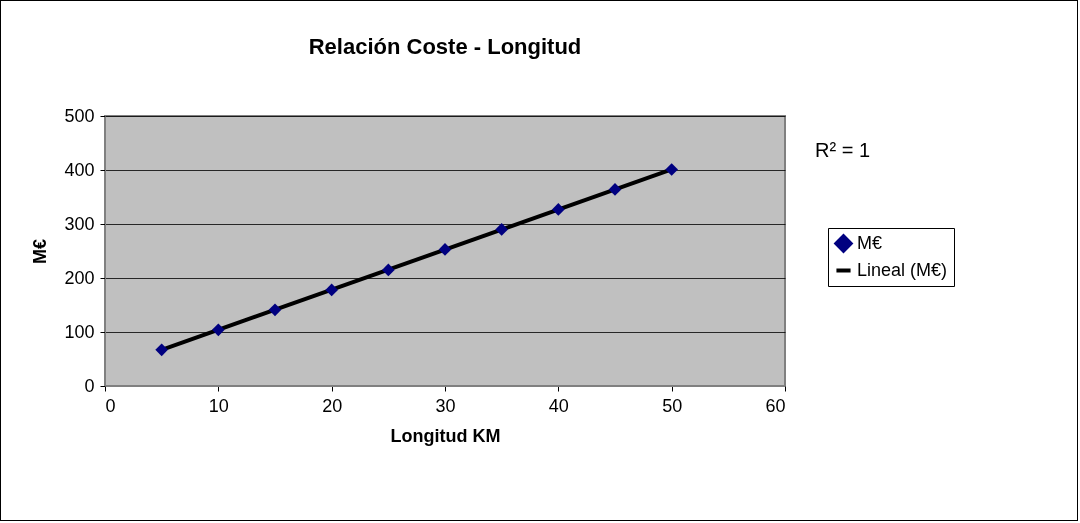  Describe the element at coordinates (775, 405) in the screenshot. I see `x-tick-label: 60` at that location.